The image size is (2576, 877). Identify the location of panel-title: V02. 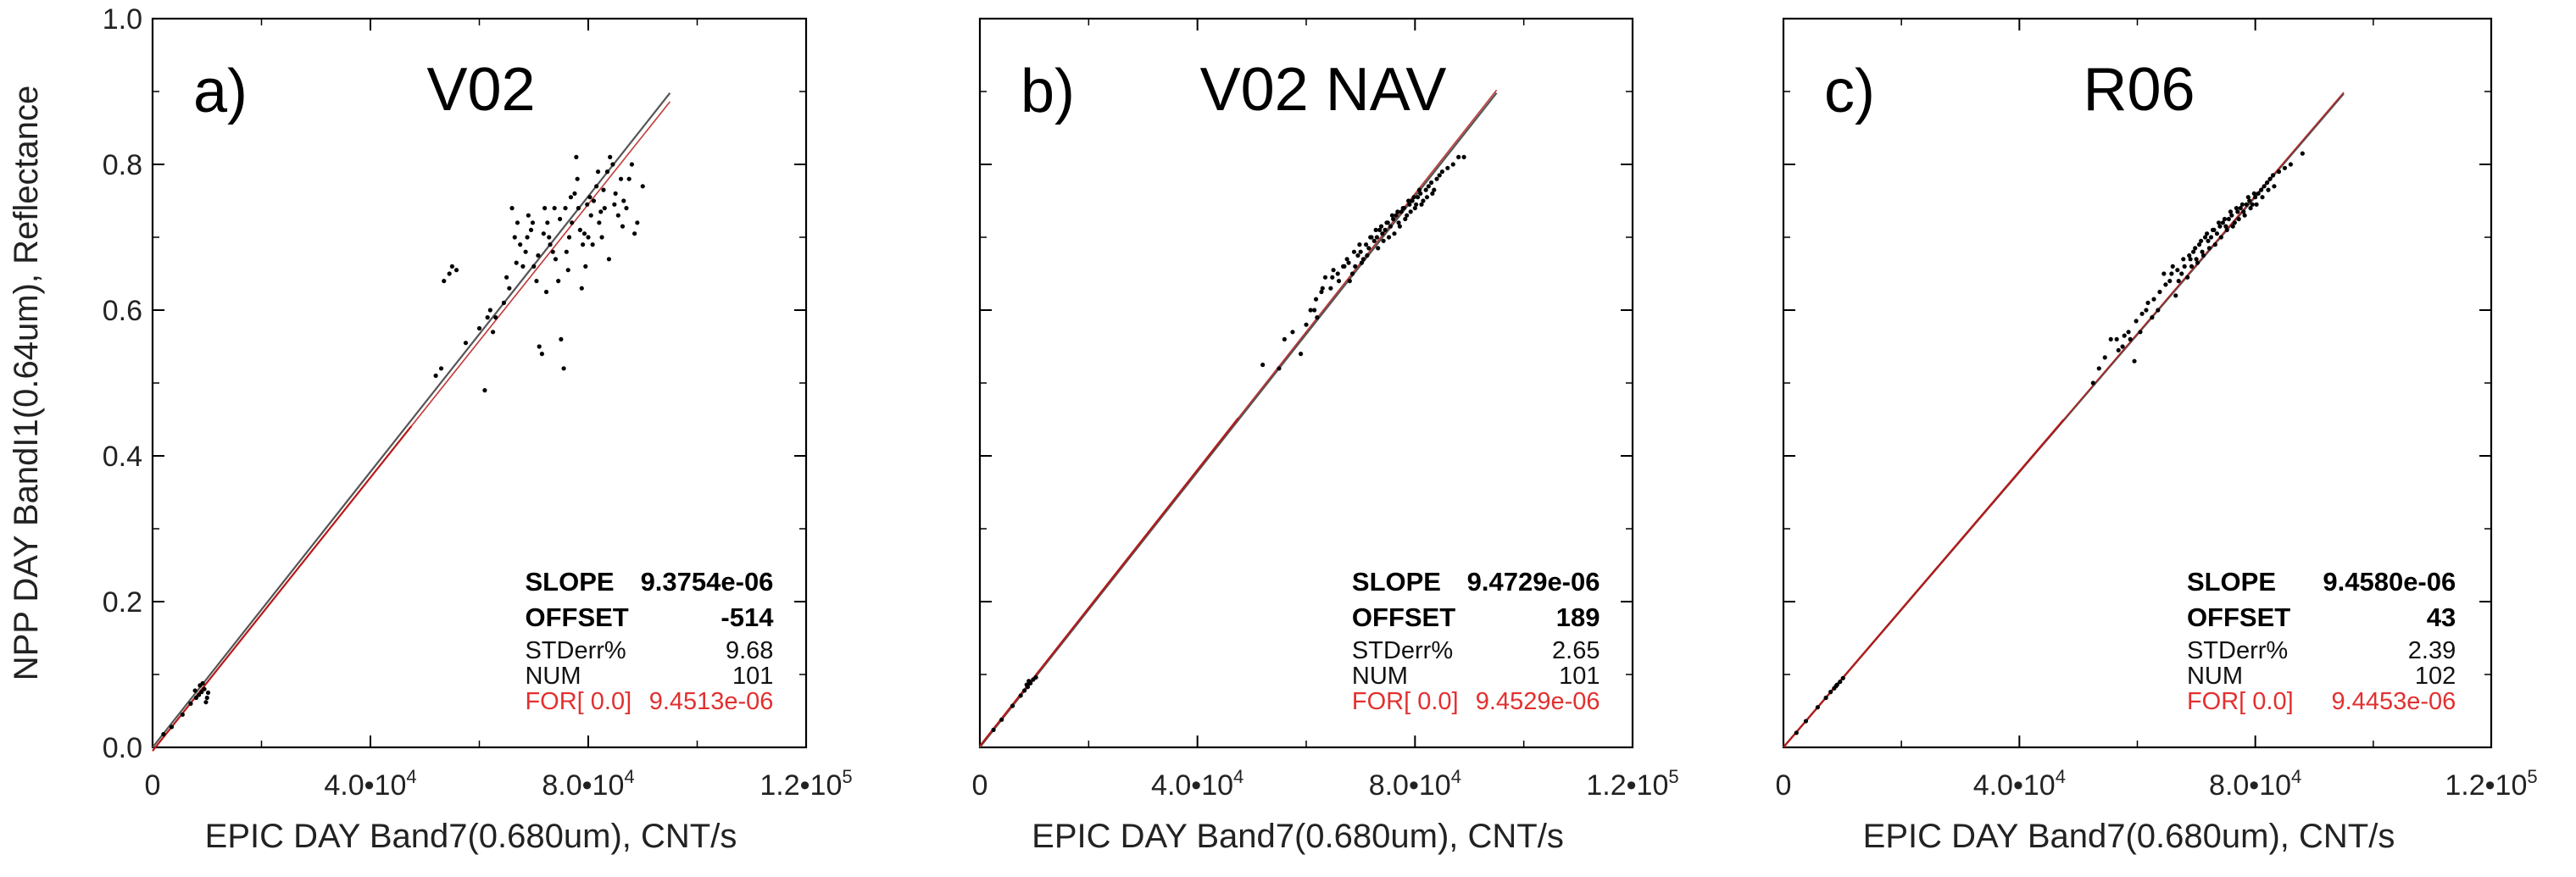
(480, 90).